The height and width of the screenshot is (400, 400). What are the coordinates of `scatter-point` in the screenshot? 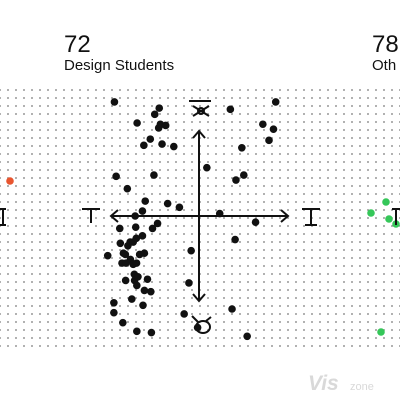 It's located at (114, 102).